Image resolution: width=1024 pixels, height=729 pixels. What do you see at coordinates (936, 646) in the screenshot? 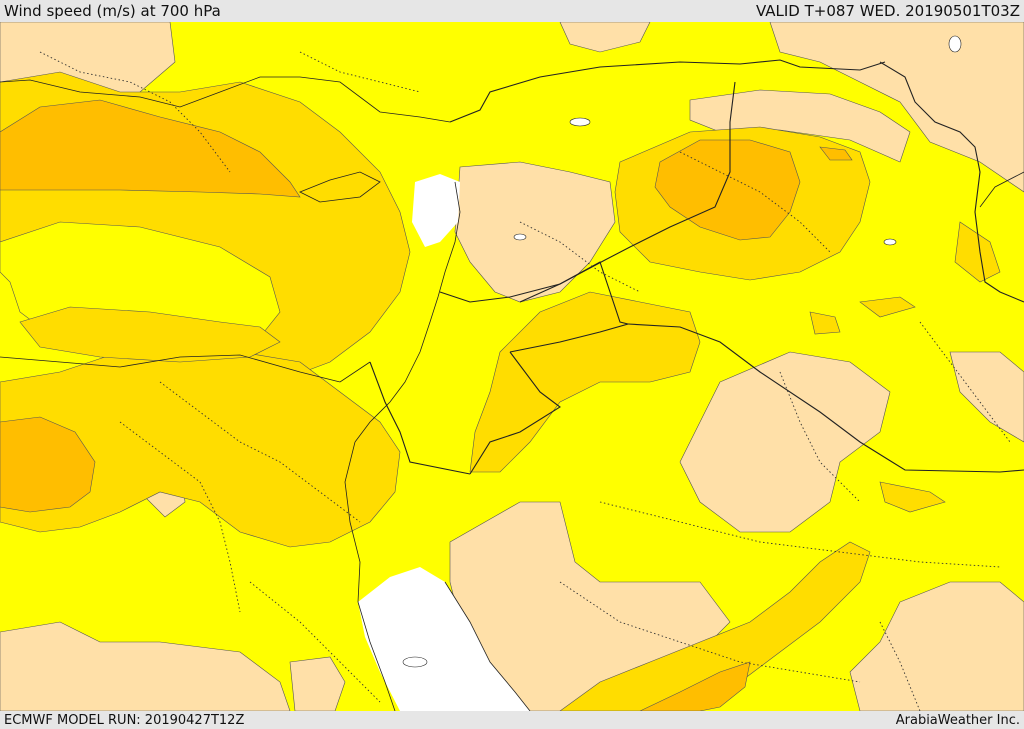
I see `tan-se` at bounding box center [936, 646].